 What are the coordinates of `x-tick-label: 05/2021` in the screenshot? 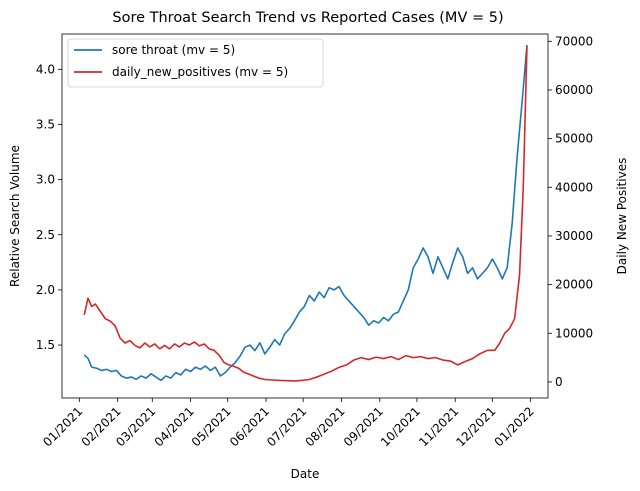 It's located at (211, 426).